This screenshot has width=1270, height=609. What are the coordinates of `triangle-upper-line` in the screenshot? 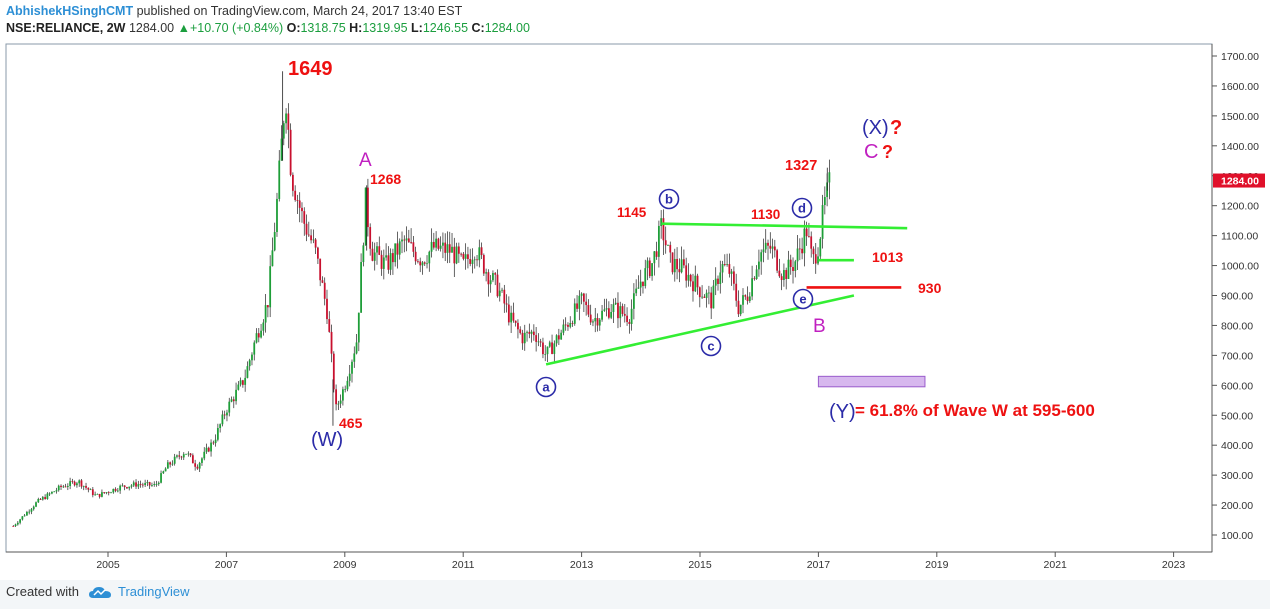 It's located at (784, 226).